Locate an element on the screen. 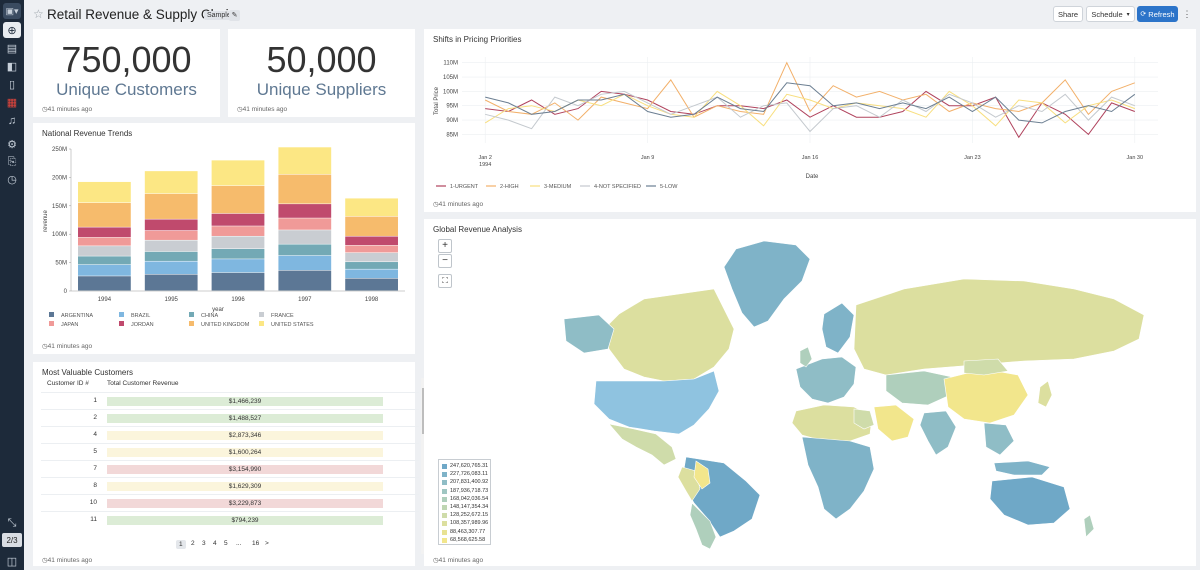 The height and width of the screenshot is (570, 1200). nav-dashboards-icon: ▤ is located at coordinates (12, 48).